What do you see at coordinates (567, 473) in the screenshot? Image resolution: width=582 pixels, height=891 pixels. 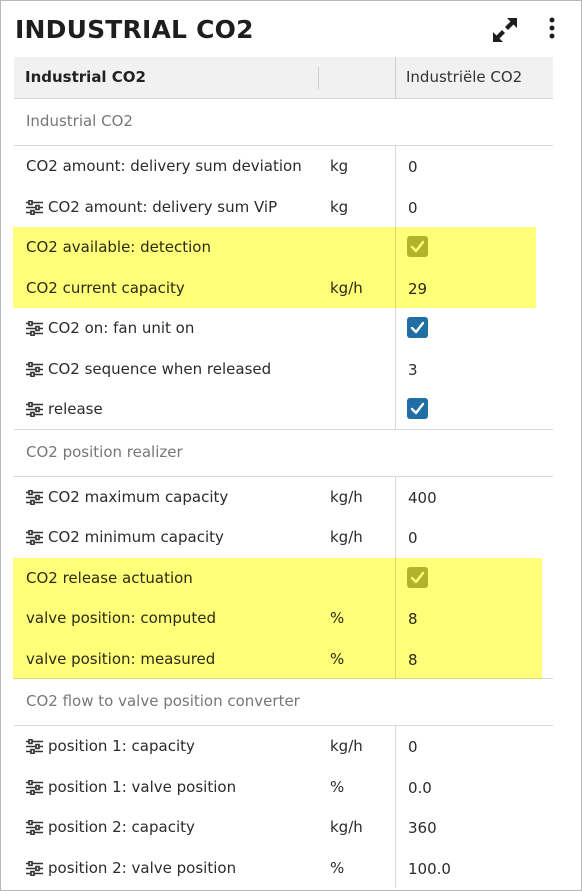 I see `scrollbar` at bounding box center [567, 473].